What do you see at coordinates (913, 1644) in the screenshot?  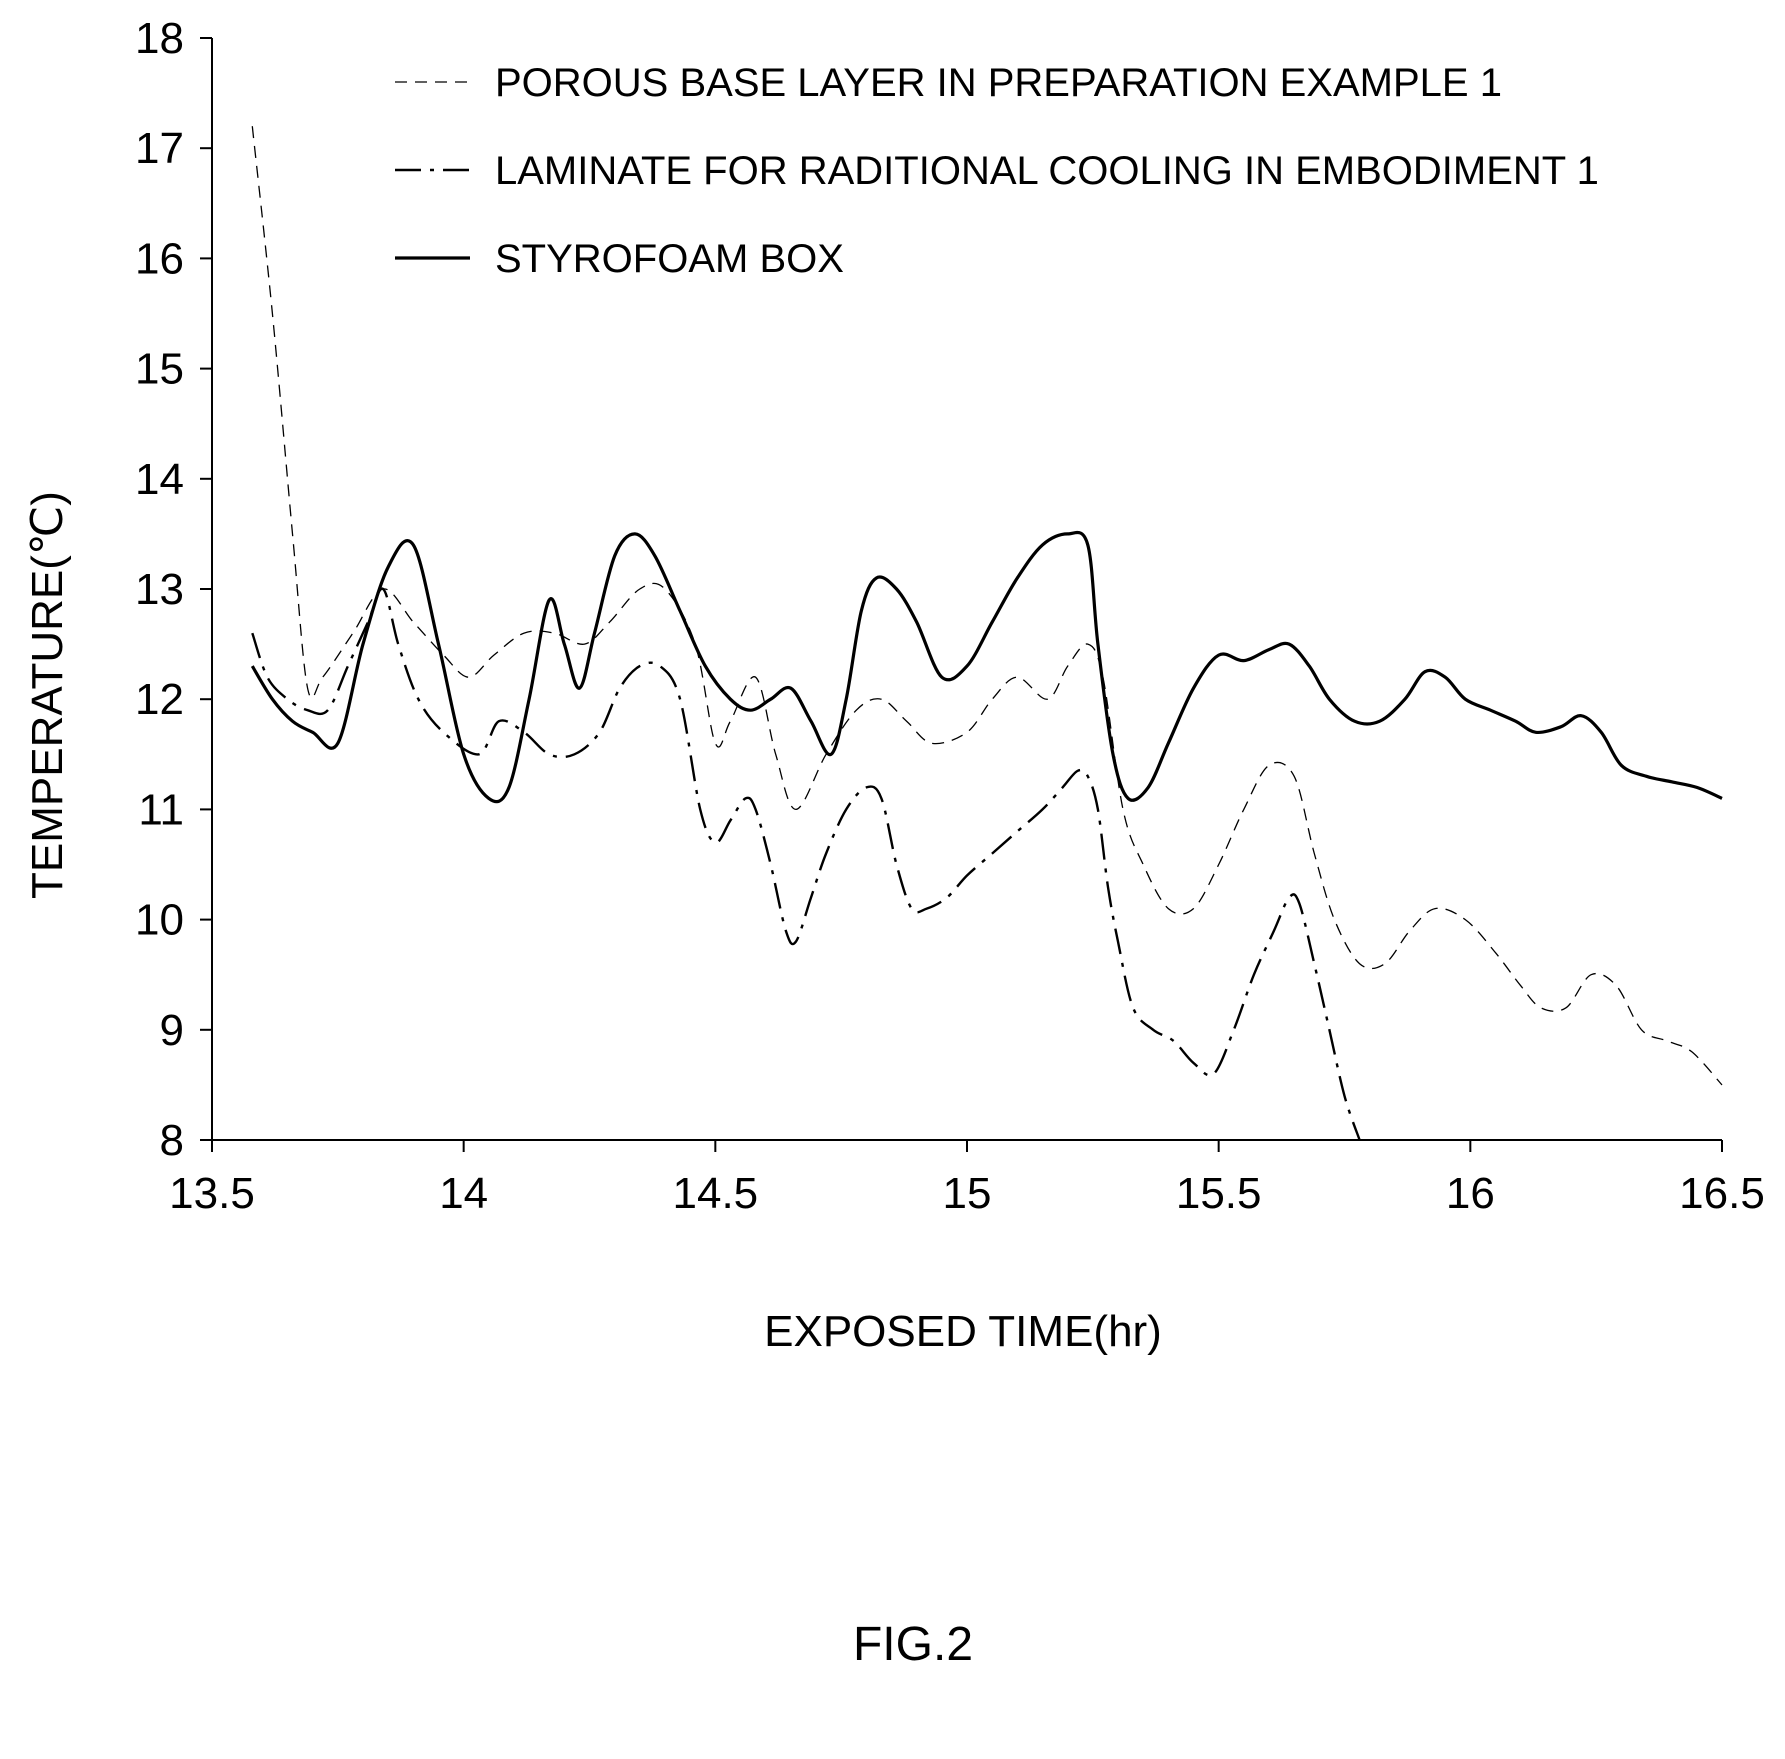 I see `figure-label: FIG.2` at bounding box center [913, 1644].